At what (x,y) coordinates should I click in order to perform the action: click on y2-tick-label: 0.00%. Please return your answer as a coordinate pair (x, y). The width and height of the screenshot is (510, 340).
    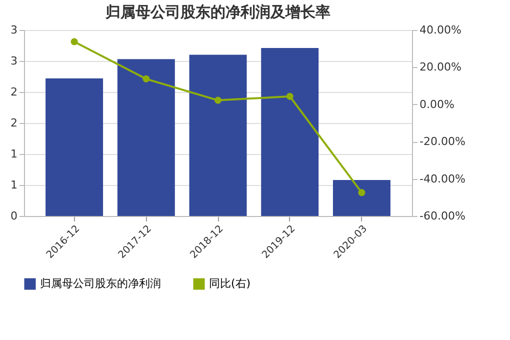
    Looking at the image, I should click on (437, 104).